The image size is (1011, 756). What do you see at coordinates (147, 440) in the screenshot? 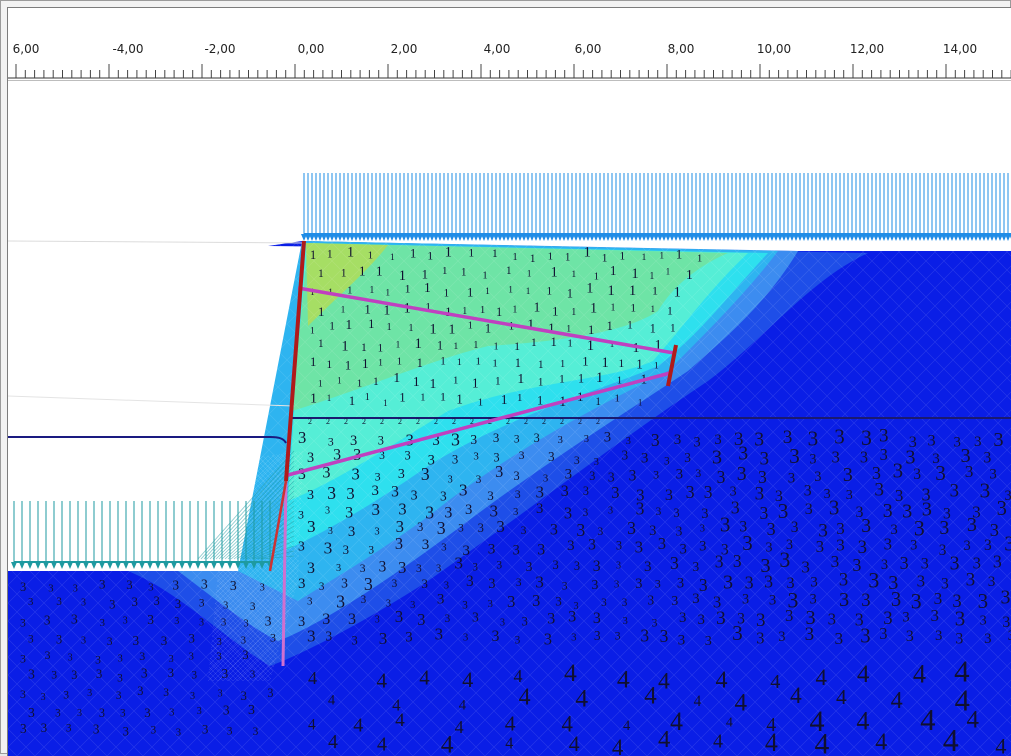
I see `excavation-water-line` at bounding box center [147, 440].